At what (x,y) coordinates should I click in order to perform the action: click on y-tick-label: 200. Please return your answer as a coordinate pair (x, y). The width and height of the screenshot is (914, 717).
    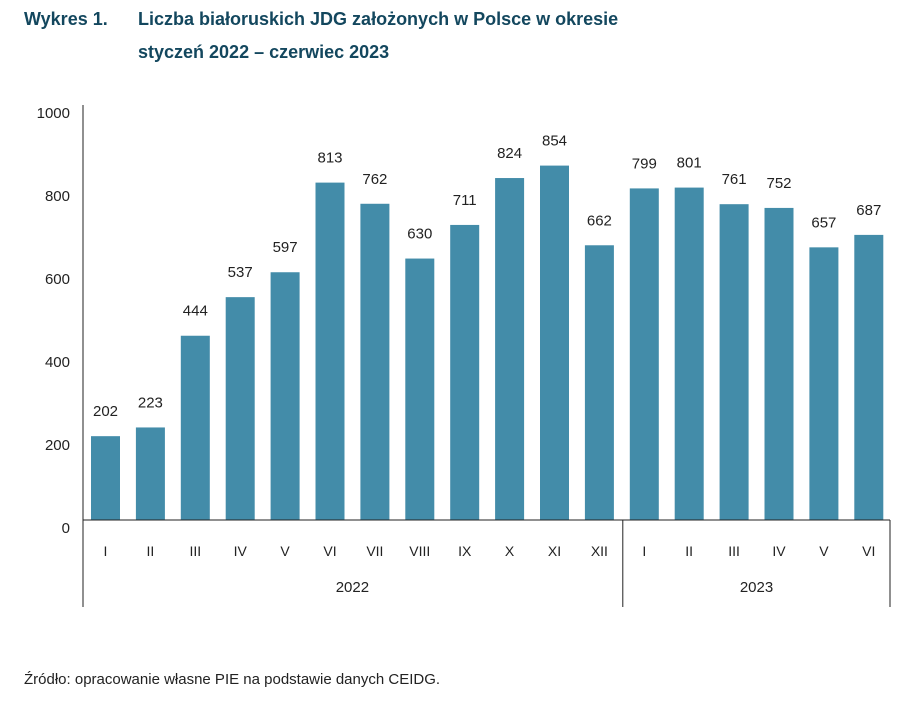
    Looking at the image, I should click on (57, 445).